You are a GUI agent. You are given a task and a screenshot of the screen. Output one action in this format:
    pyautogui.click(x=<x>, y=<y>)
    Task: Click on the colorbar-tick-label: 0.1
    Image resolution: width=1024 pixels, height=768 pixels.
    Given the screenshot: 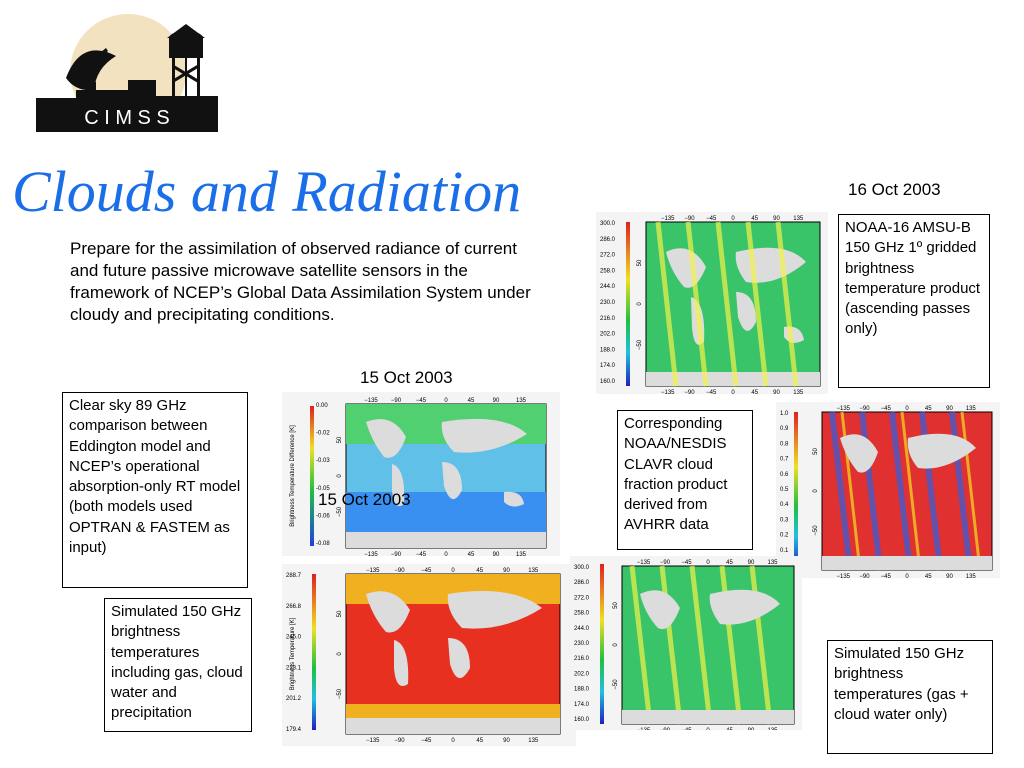 What is the action you would take?
    pyautogui.click(x=784, y=551)
    